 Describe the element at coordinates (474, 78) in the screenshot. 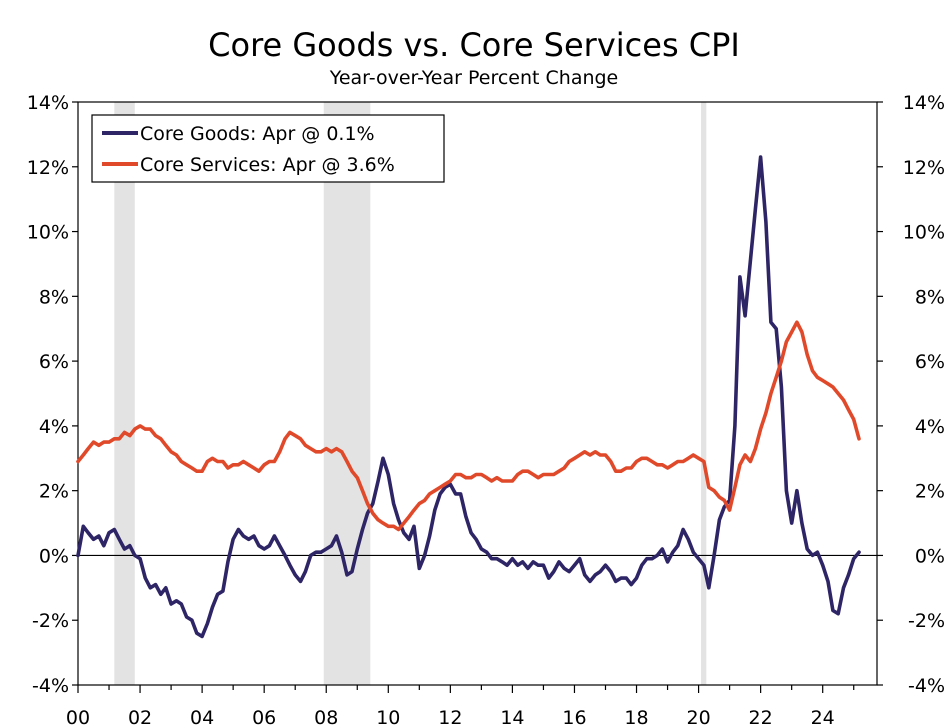

I see `chart-subtitle: Year-over-Year Percent Change` at that location.